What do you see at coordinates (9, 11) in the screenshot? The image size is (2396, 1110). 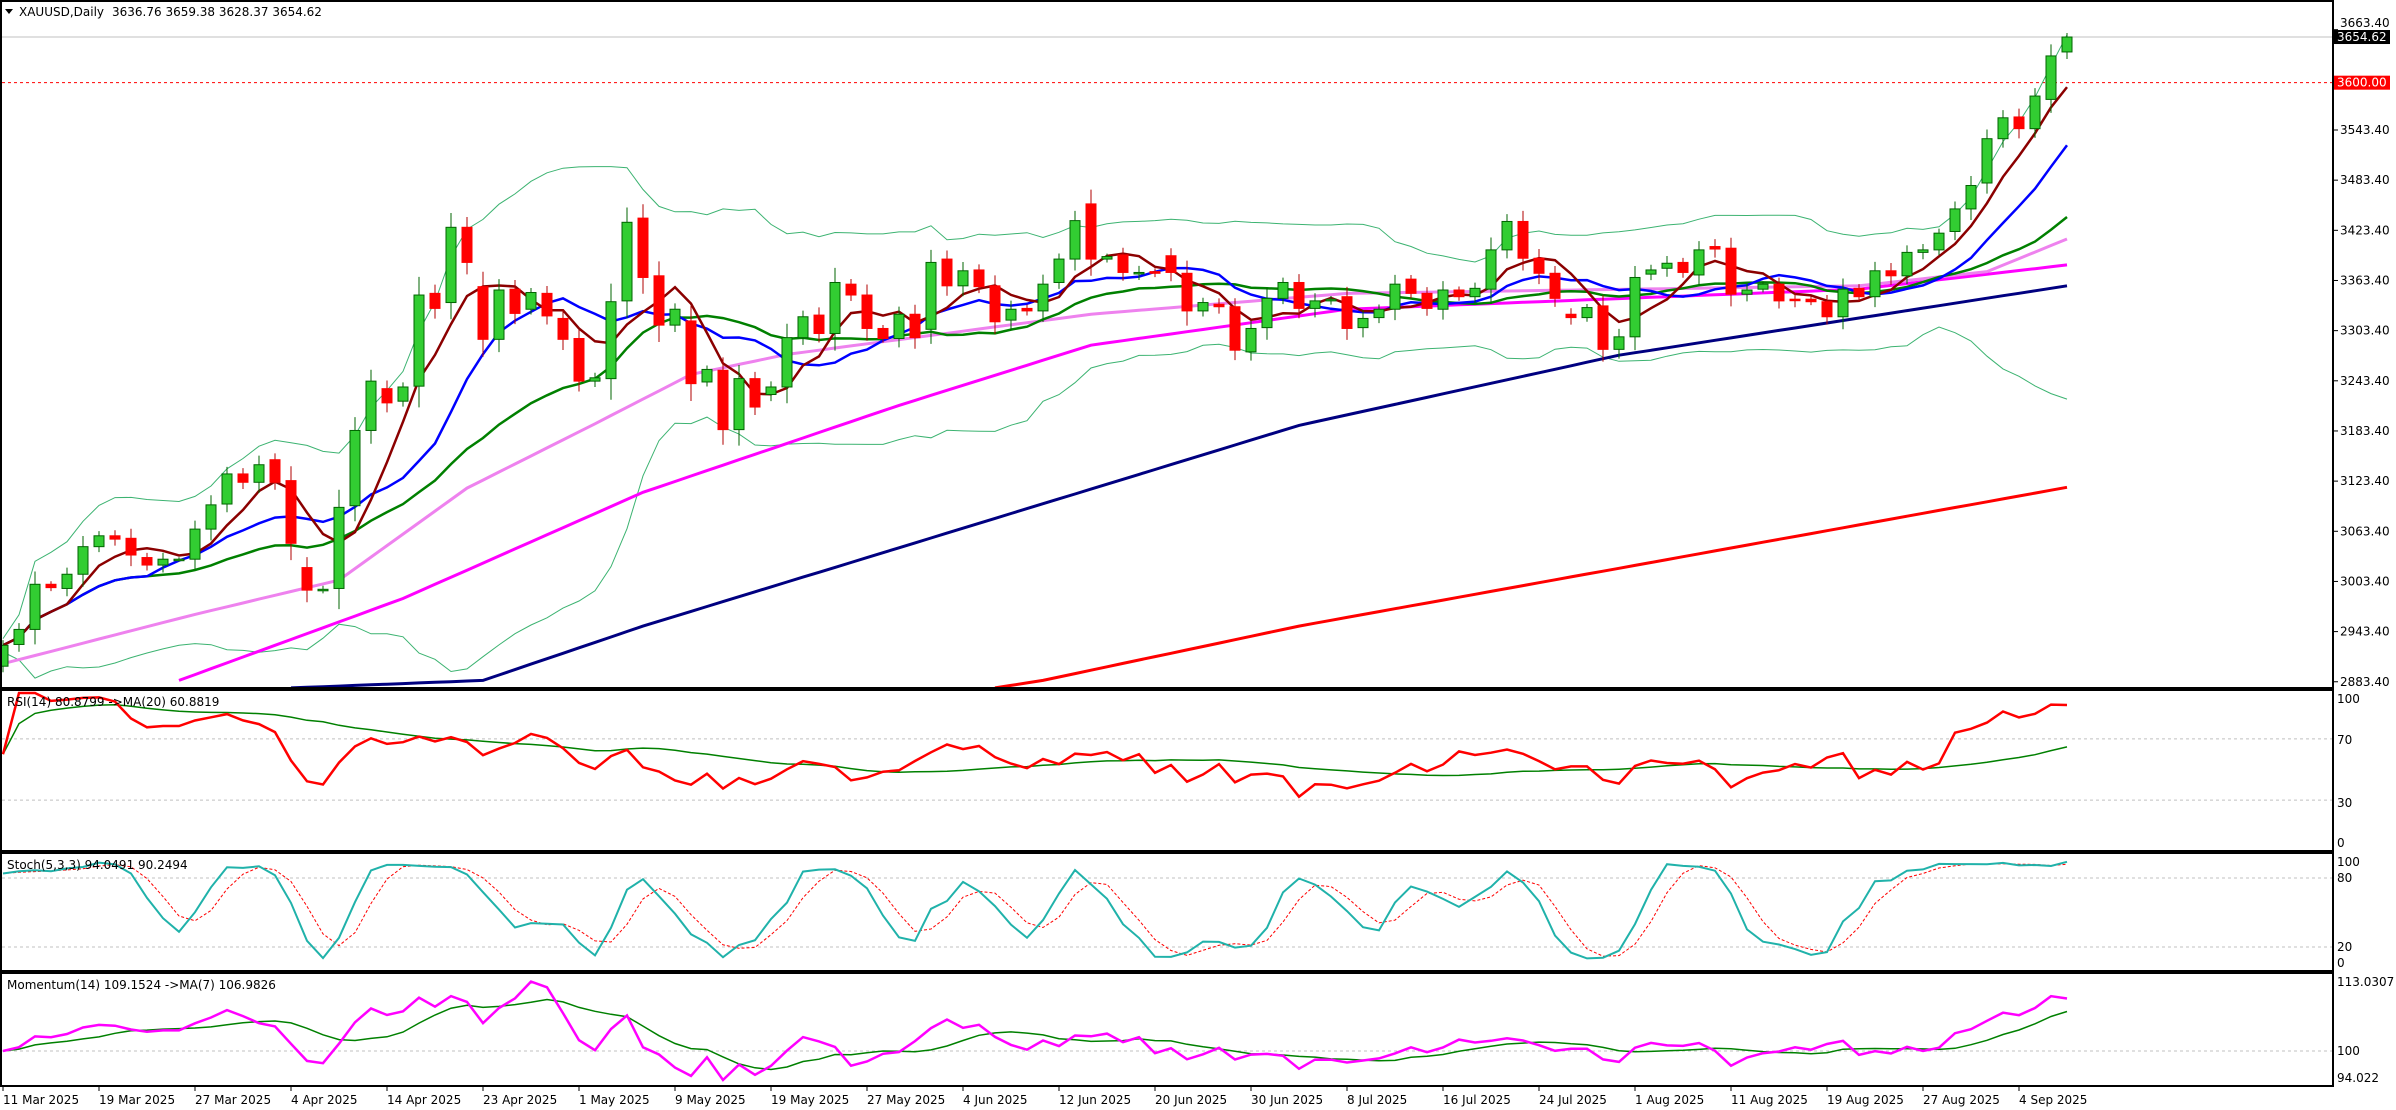 I see `collapse-triangle-icon` at bounding box center [9, 11].